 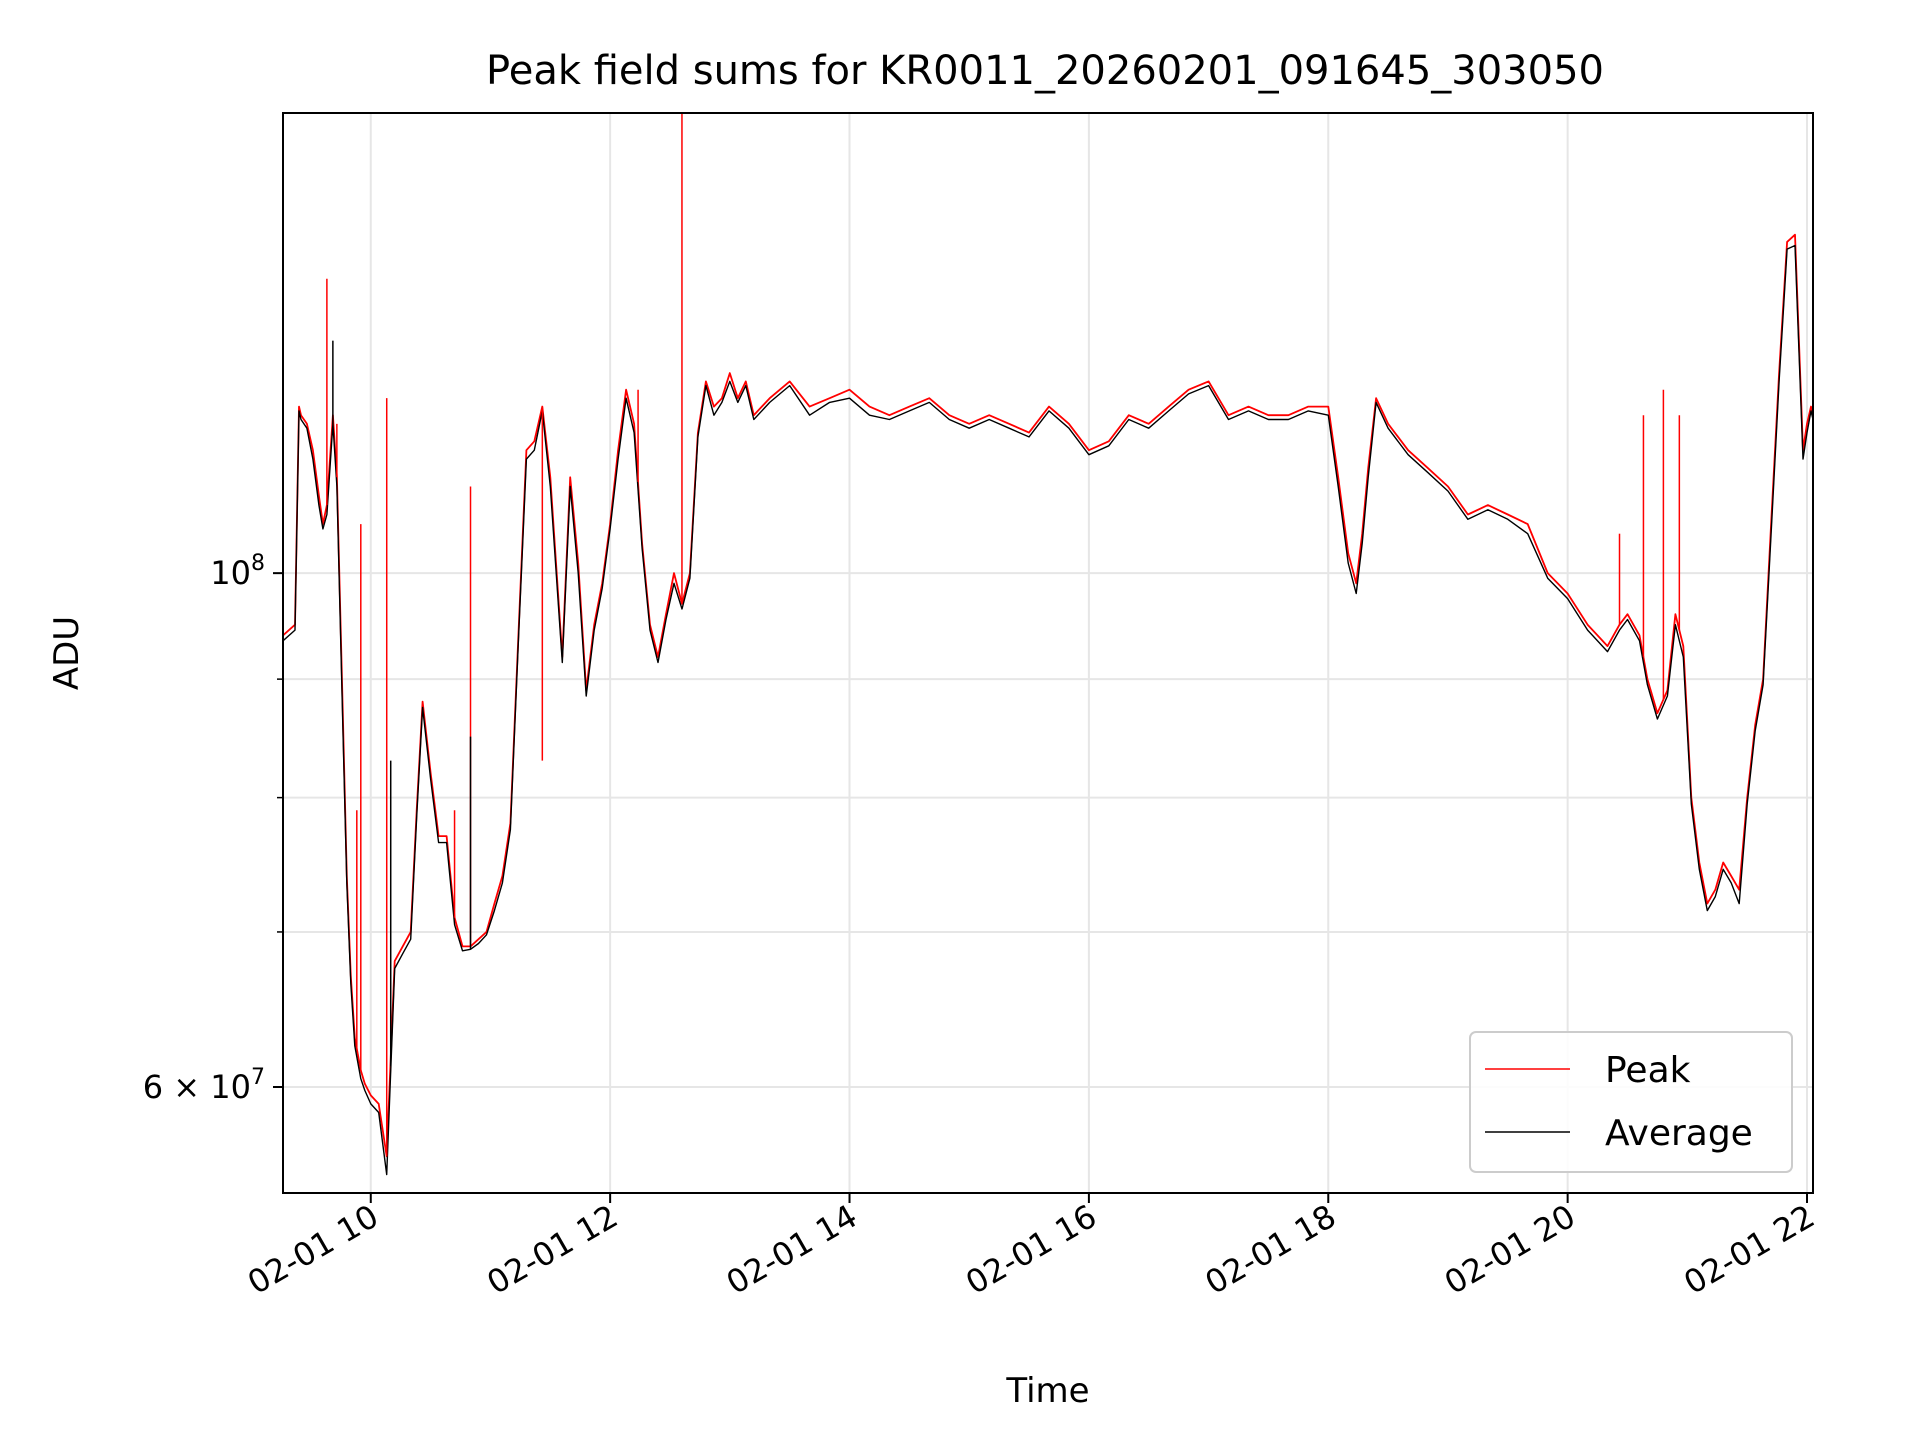 I want to click on y-tick-label: 108, so click(x=237, y=571).